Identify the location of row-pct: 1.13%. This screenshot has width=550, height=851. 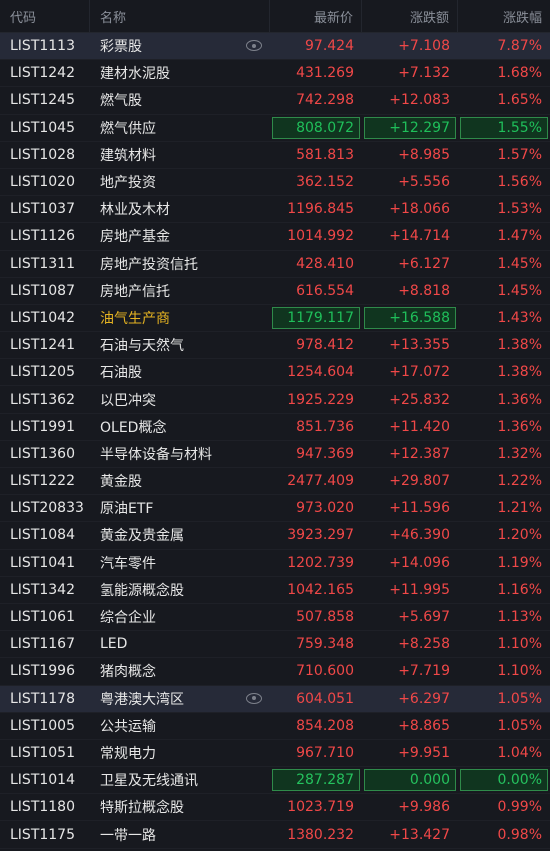
(519, 617).